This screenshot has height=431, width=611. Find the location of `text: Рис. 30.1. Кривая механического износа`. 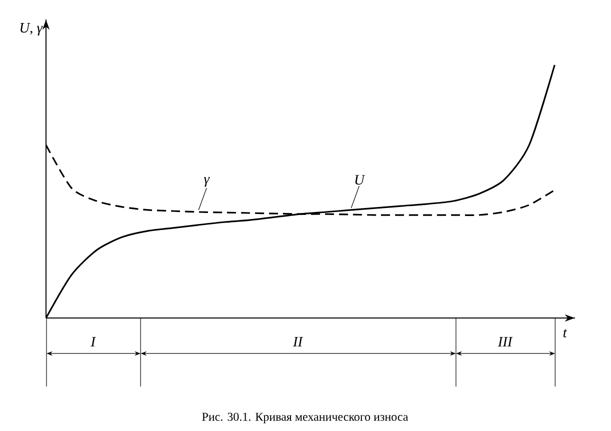

text: Рис. 30.1. Кривая механического износа is located at coordinates (305, 418).